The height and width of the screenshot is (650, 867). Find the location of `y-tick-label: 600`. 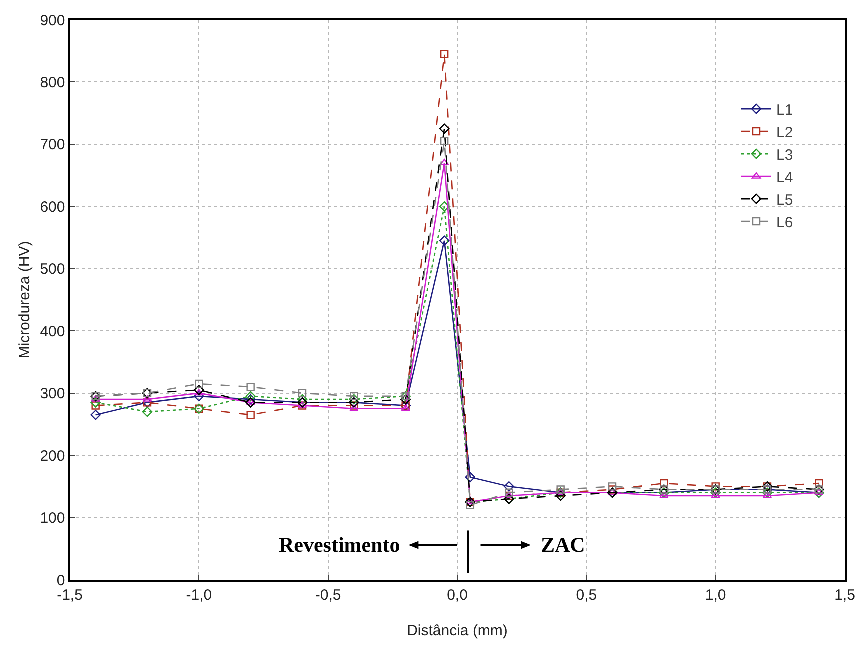

y-tick-label: 600 is located at coordinates (53, 207).